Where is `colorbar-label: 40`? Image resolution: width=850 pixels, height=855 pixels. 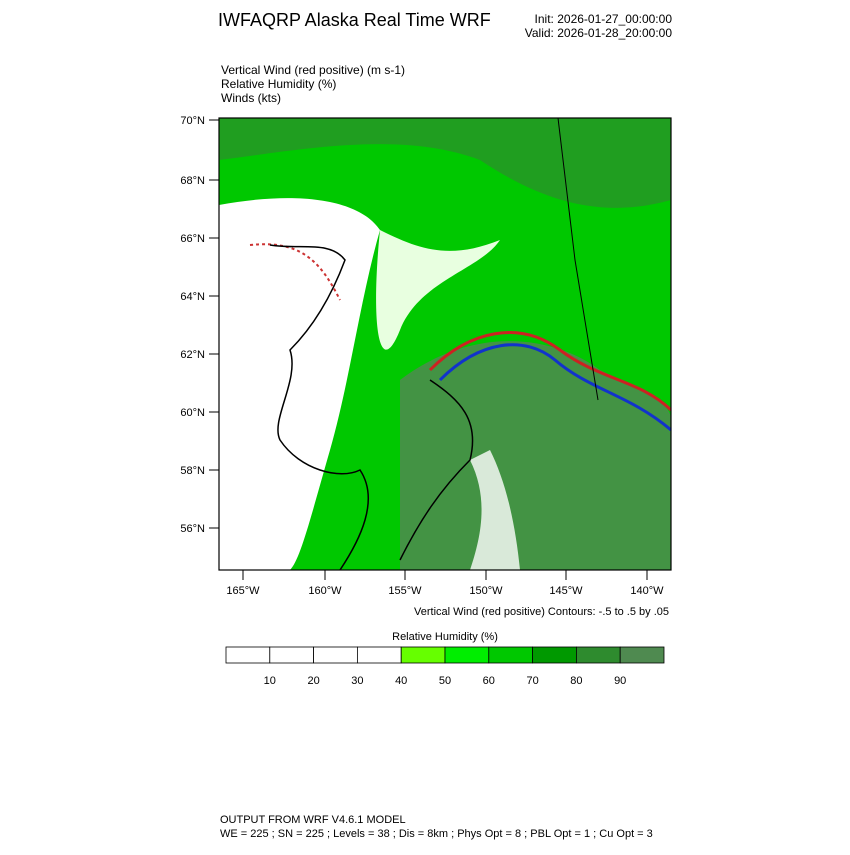
colorbar-label: 40 is located at coordinates (401, 681).